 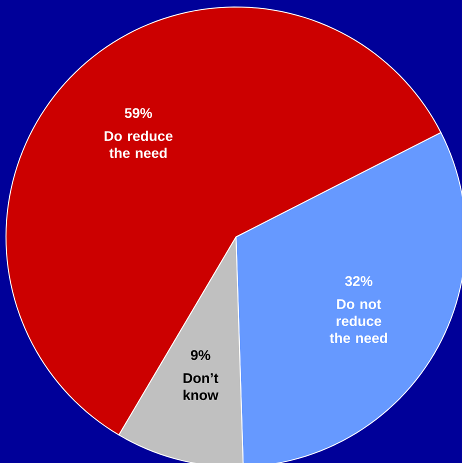 What do you see at coordinates (358, 281) in the screenshot?
I see `data-label: 32%` at bounding box center [358, 281].